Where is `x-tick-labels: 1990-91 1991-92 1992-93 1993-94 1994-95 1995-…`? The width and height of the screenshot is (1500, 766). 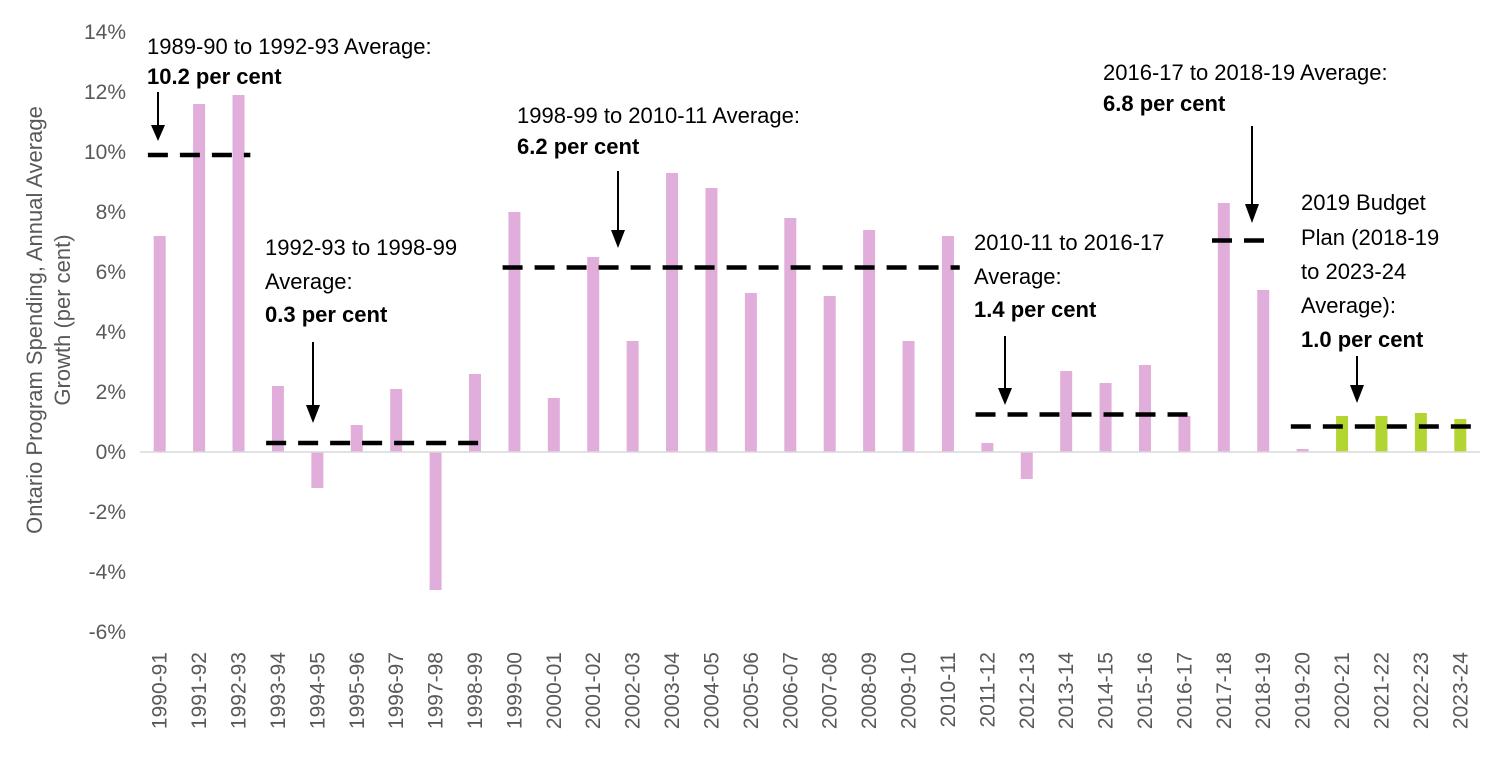 x-tick-labels: 1990-91 1991-92 1992-93 1993-94 1994-95 1995-… is located at coordinates (811, 690).